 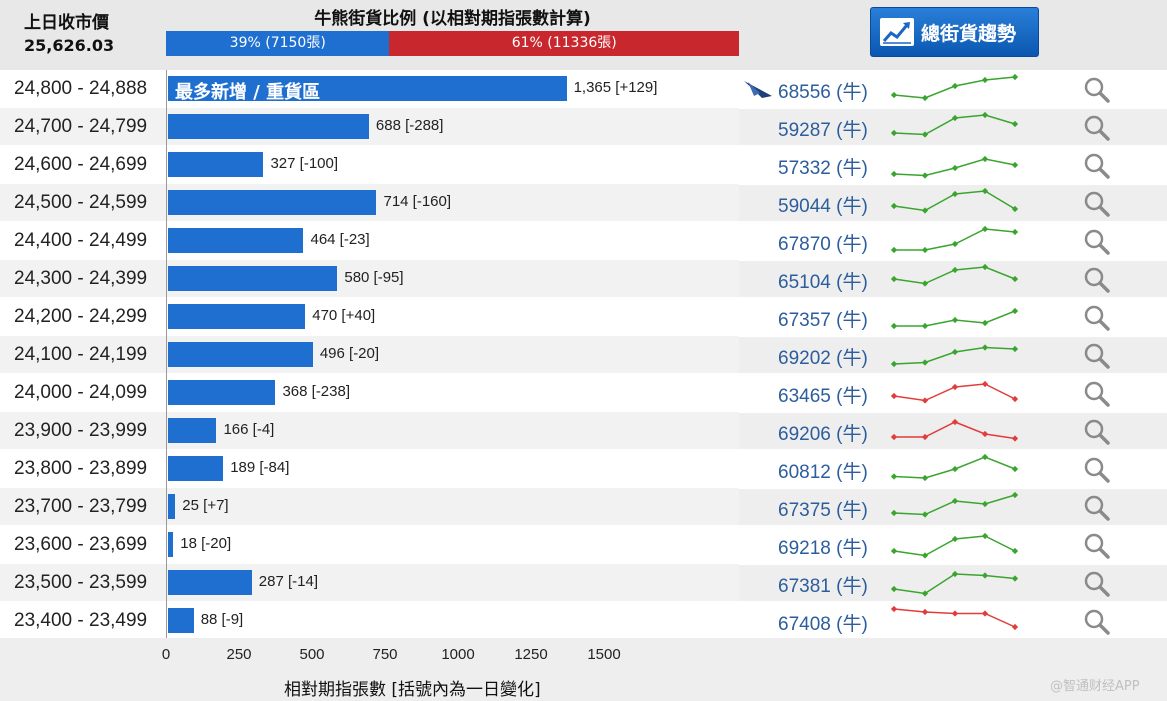 I want to click on bar-value-label: 464 [-23], so click(x=340, y=239).